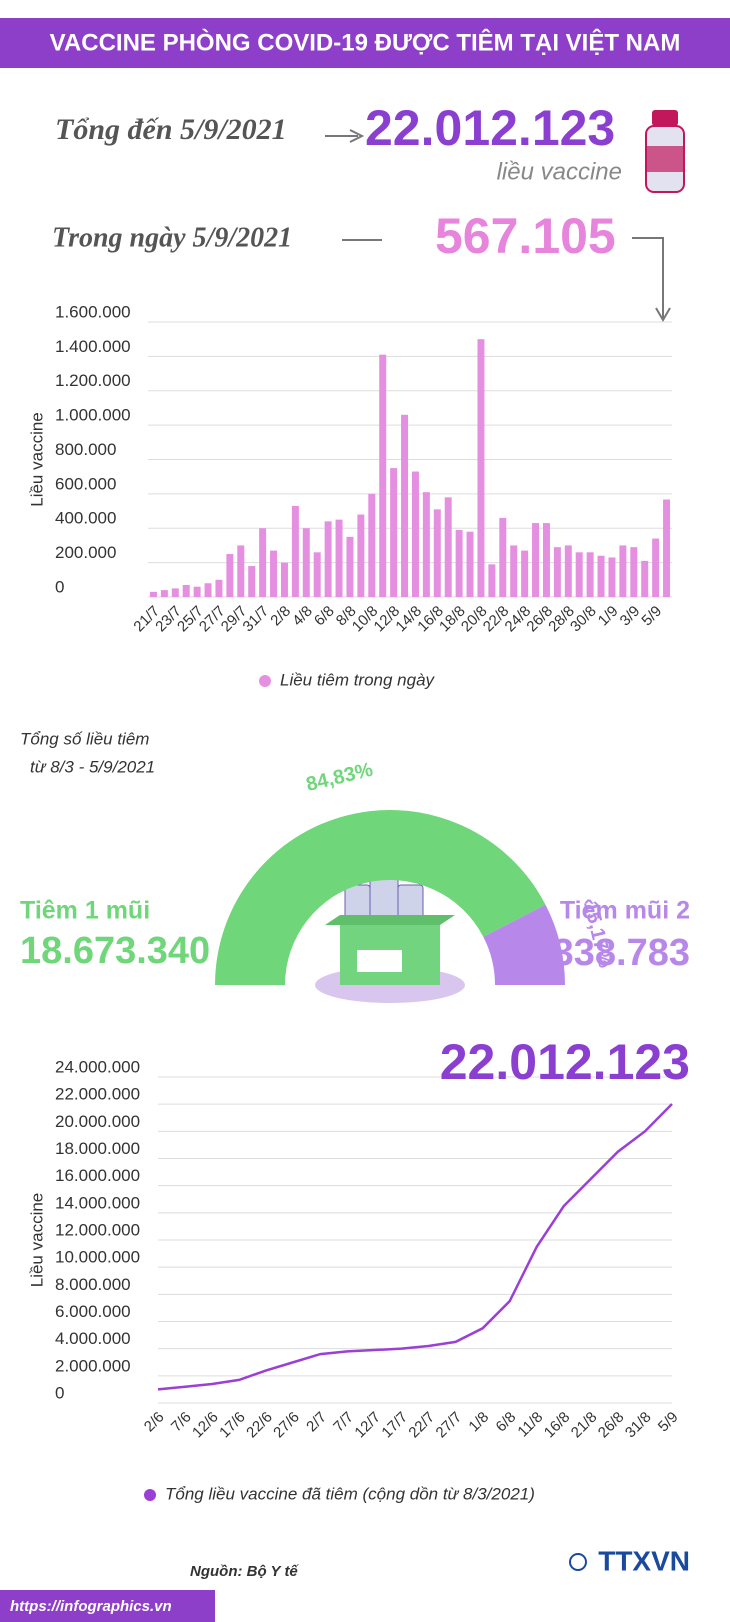 Image resolution: width=730 pixels, height=1622 pixels. I want to click on x-tick-label: 21/8, so click(584, 1425).